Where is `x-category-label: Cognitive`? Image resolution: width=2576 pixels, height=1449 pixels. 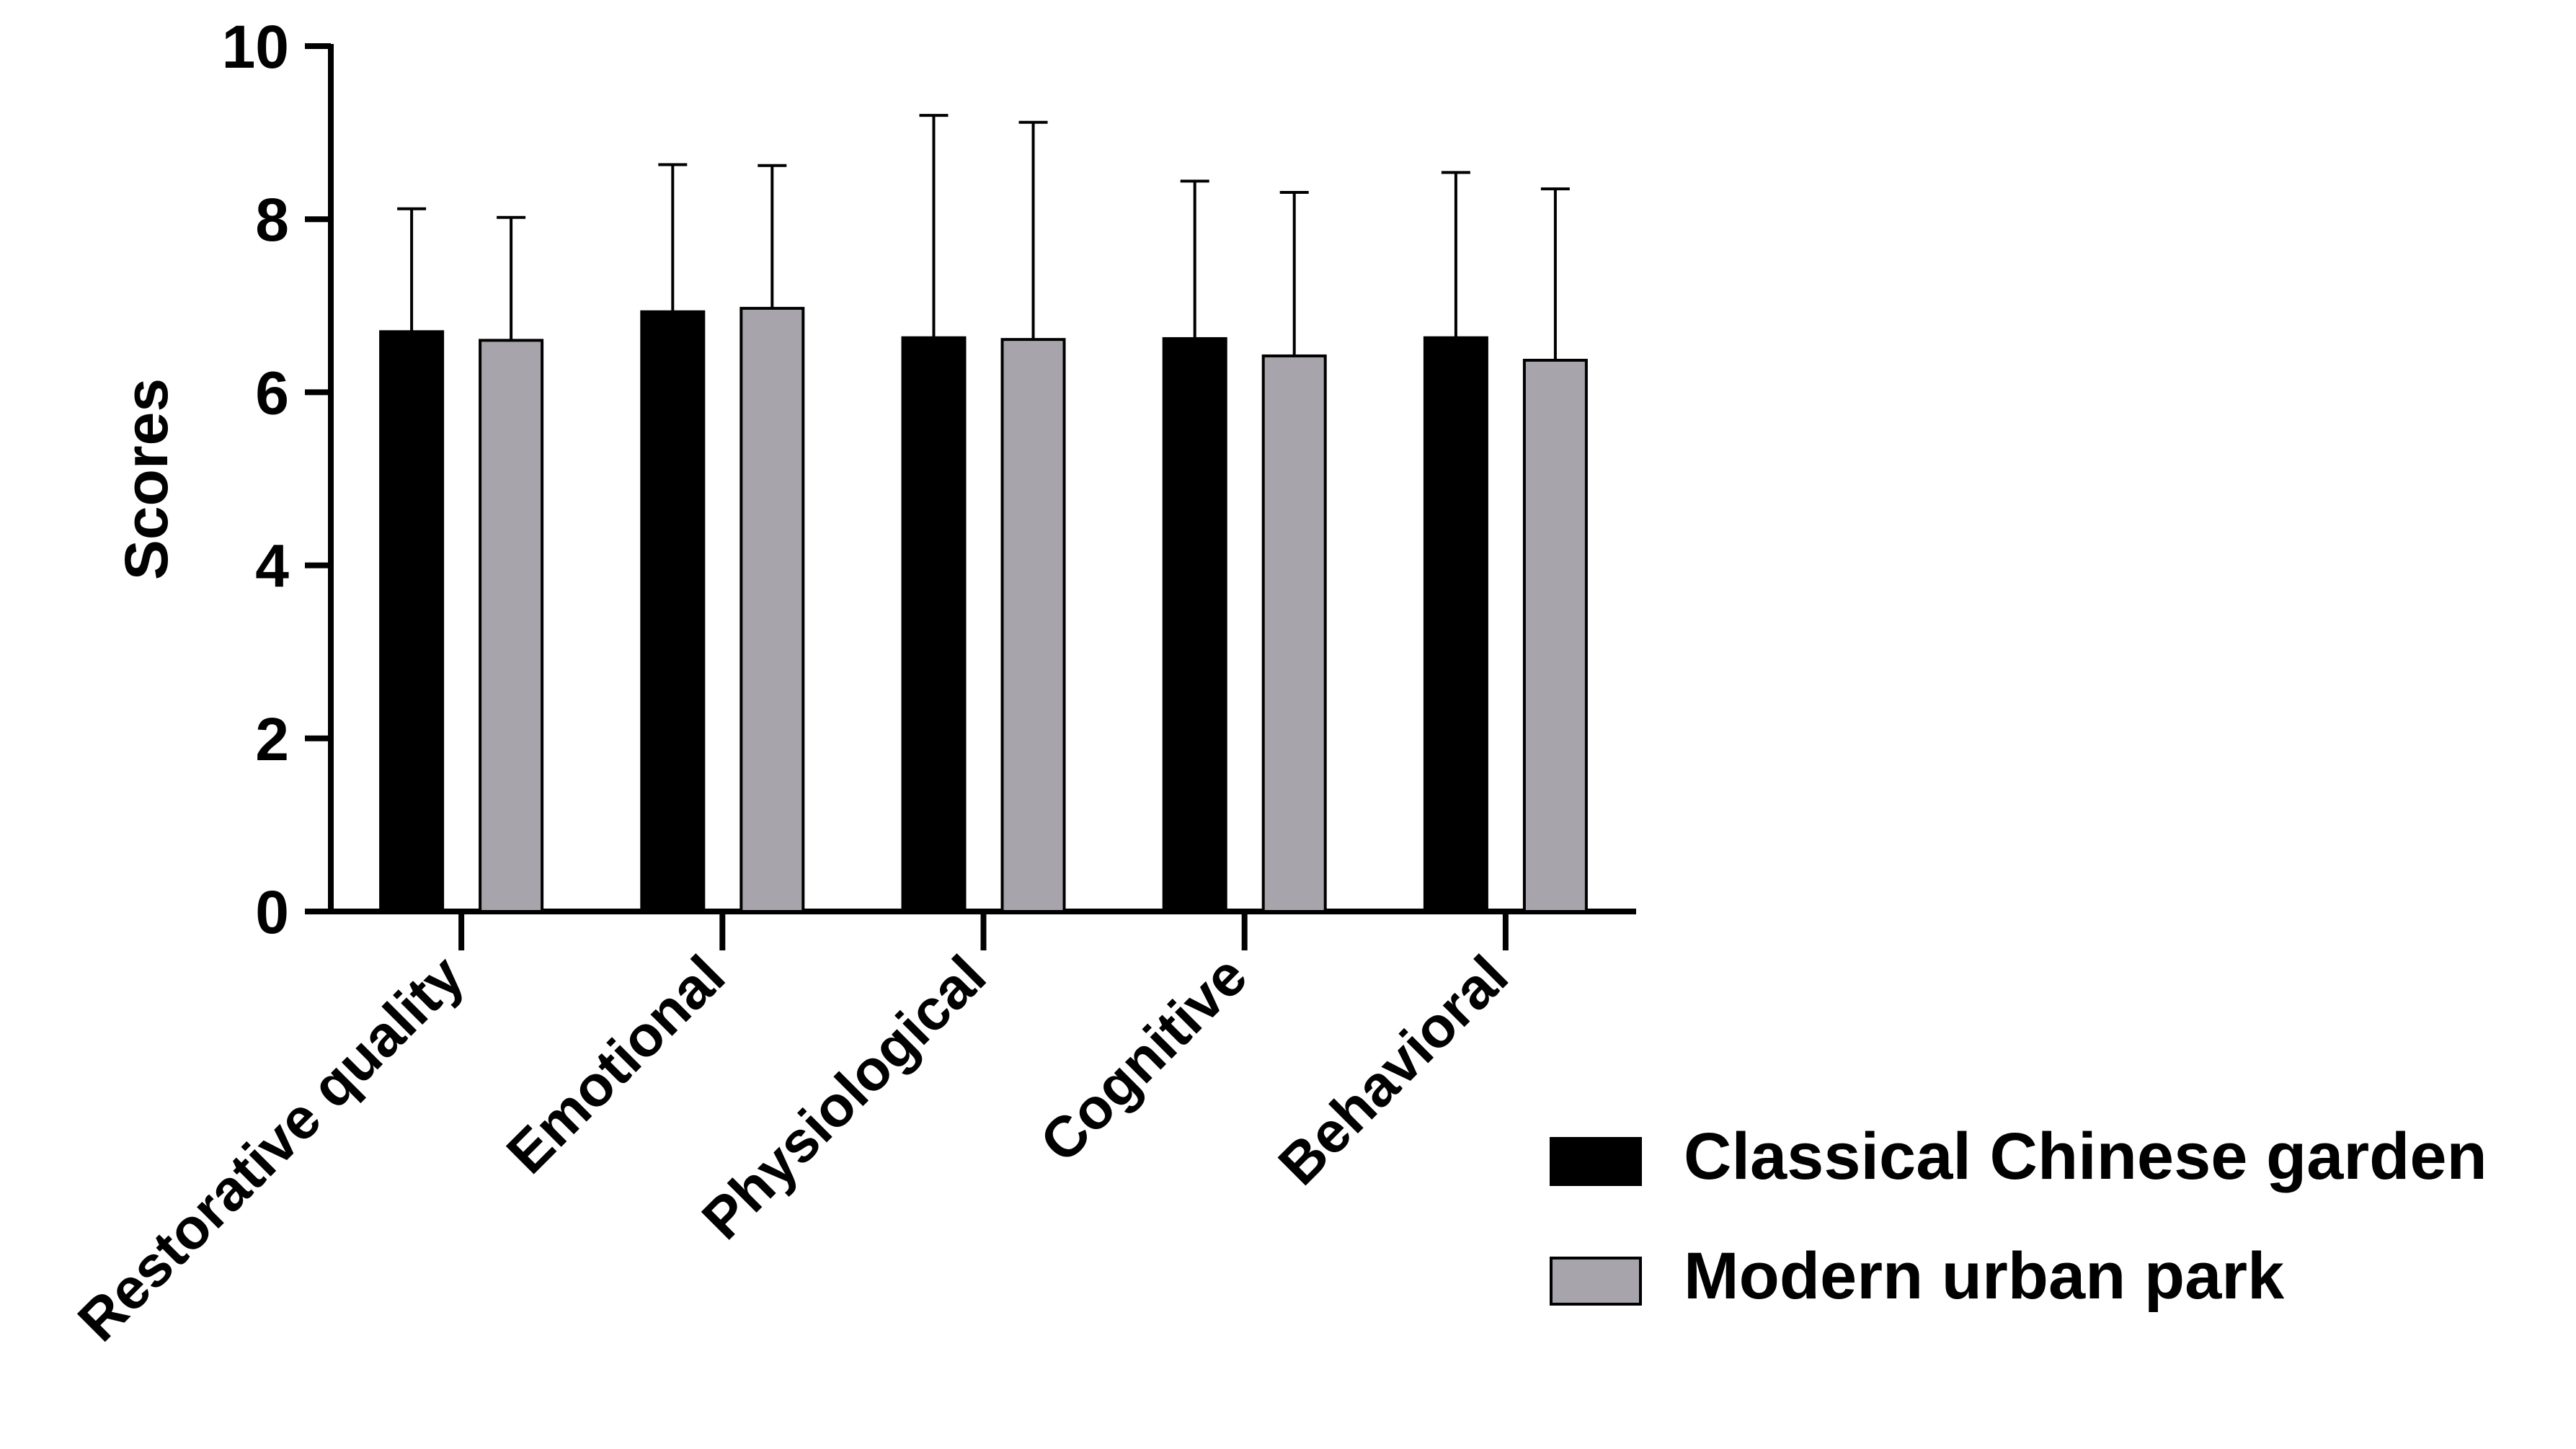
x-category-label: Cognitive is located at coordinates (1143, 1058).